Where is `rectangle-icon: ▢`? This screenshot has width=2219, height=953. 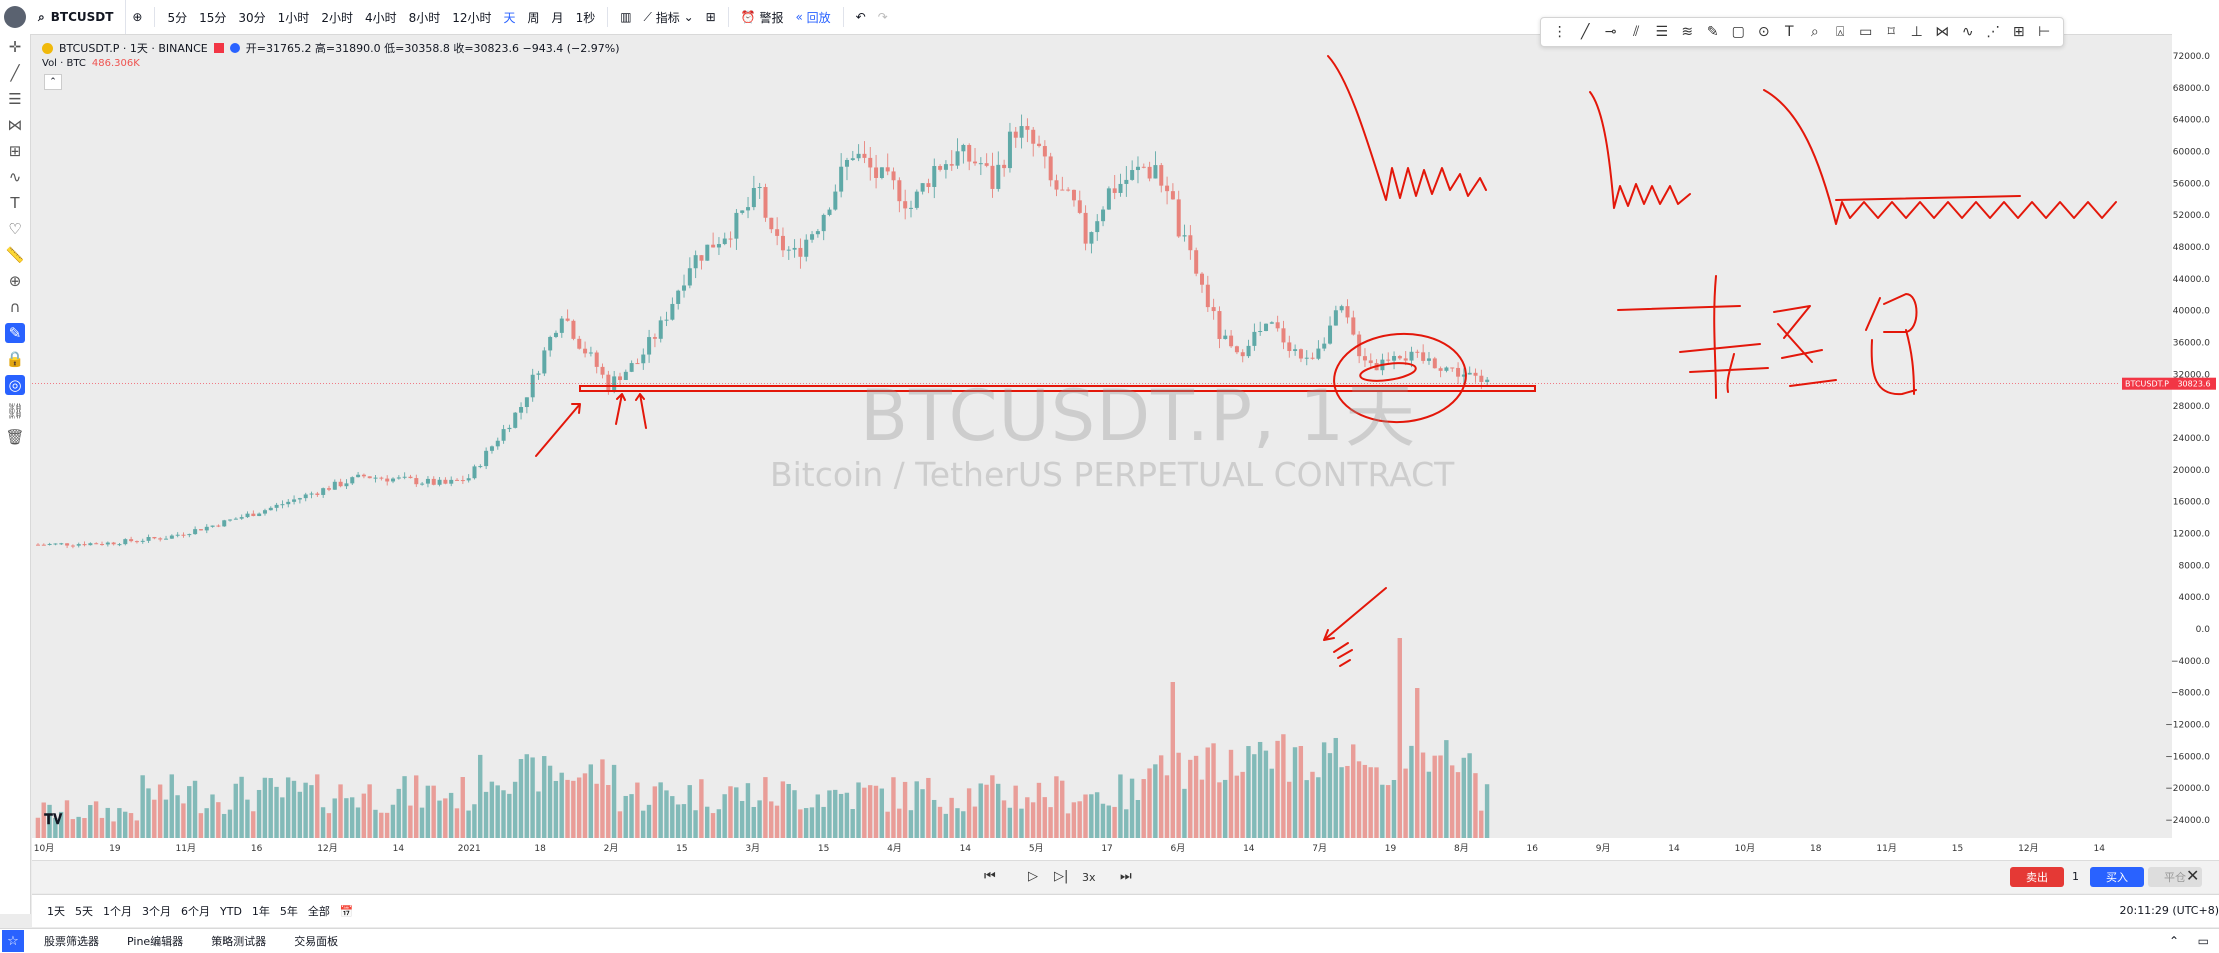
rectangle-icon: ▢ is located at coordinates (1738, 32).